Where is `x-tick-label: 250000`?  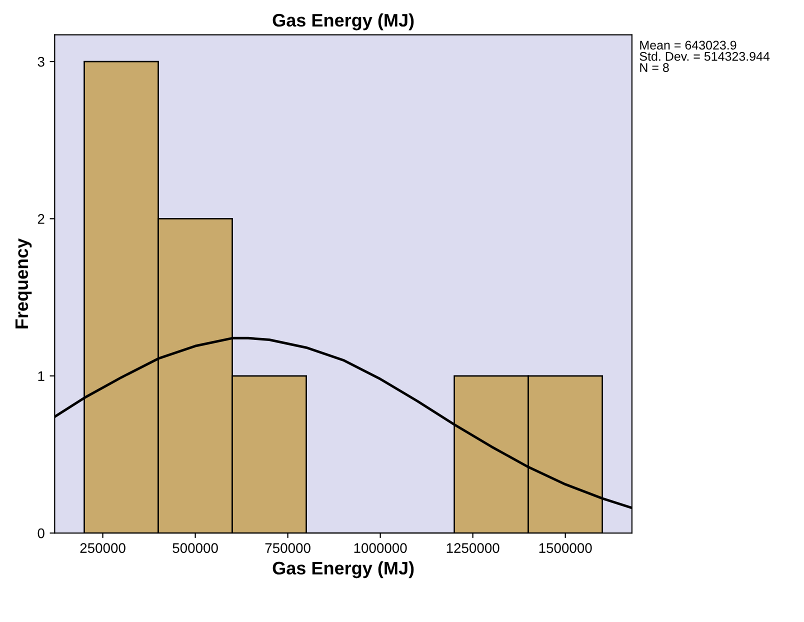 x-tick-label: 250000 is located at coordinates (103, 548).